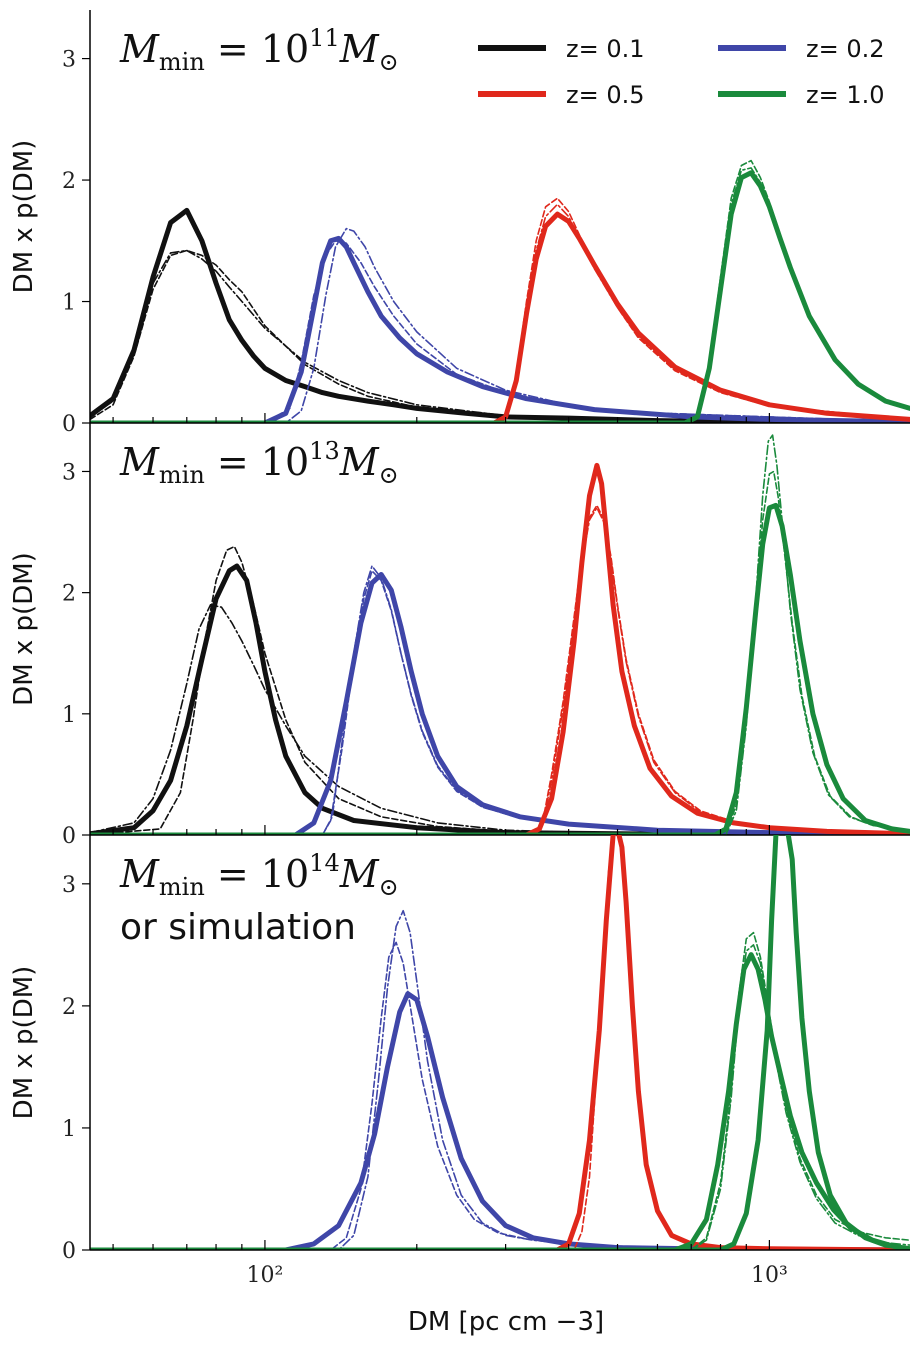 This screenshot has width=911, height=1345. I want to click on legend-label: z= 0.2, so click(845, 49).